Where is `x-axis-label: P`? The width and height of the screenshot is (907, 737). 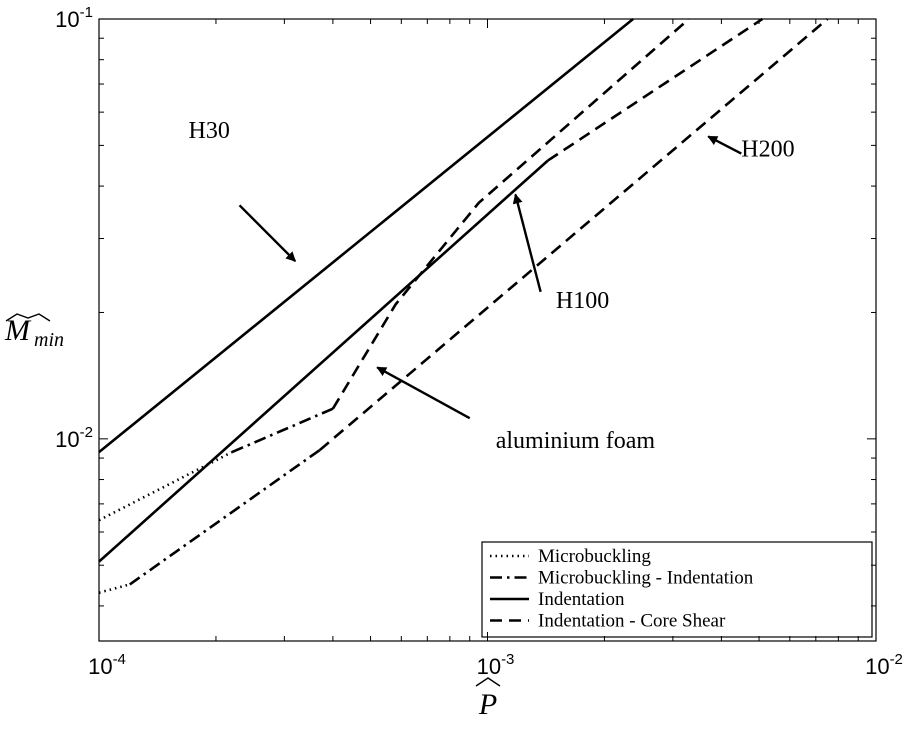
x-axis-label: P is located at coordinates (488, 699).